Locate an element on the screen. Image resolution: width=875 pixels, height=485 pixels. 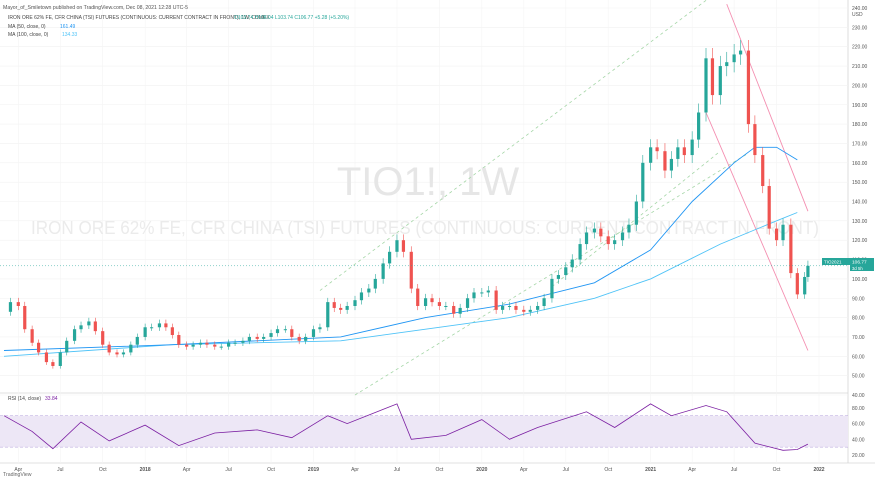
last-price-label: TIO2021 is located at coordinates (833, 262).